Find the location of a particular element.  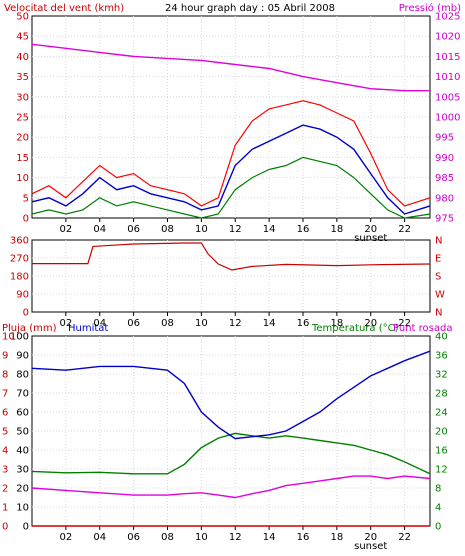

direction-ytick: 0 is located at coordinates (26, 313).